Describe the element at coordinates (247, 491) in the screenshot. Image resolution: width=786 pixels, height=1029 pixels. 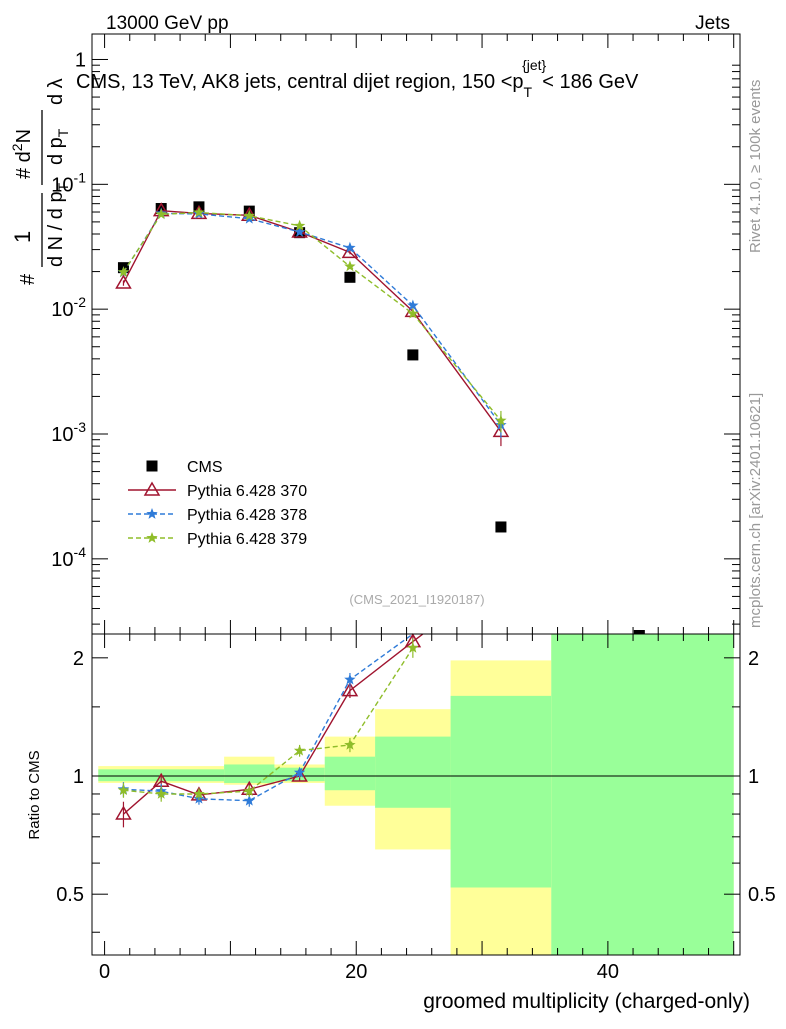
I see `legend-label-1: Pythia 6.428 370` at that location.